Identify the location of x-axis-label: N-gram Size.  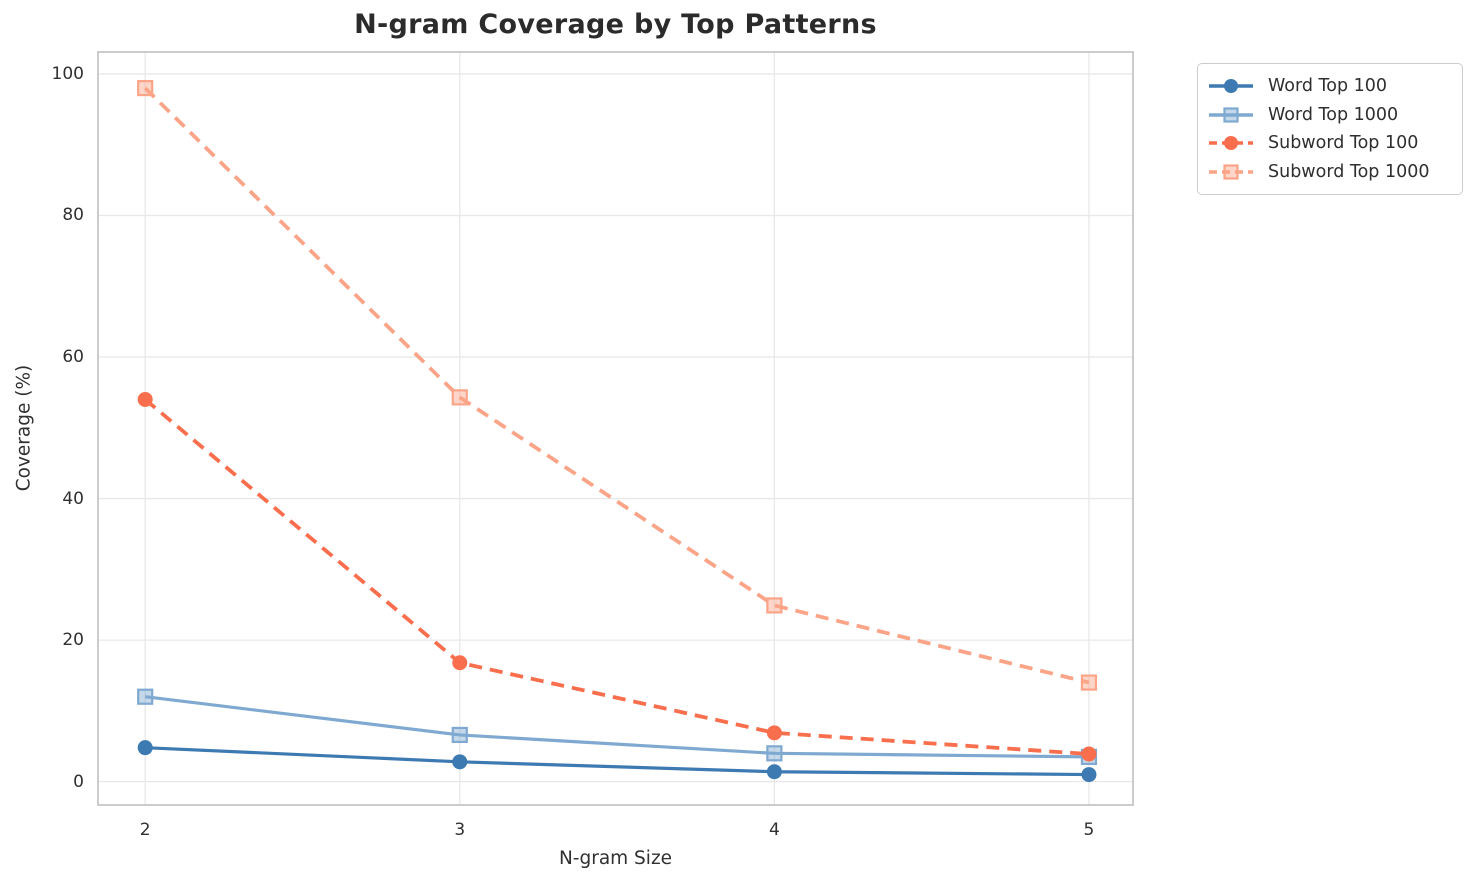
(615, 858).